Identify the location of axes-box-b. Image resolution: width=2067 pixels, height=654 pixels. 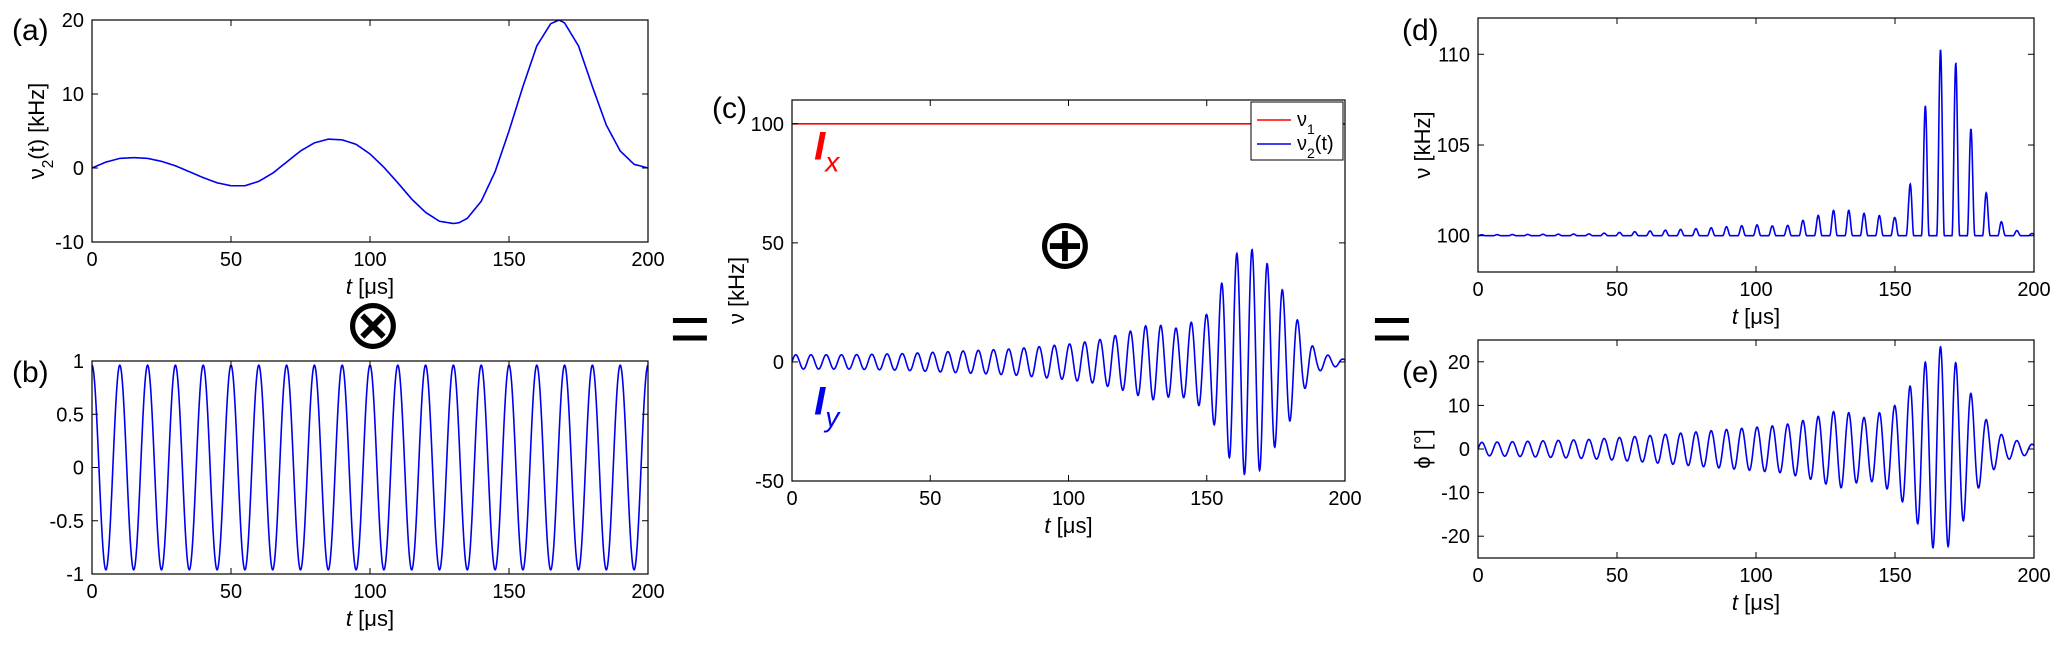
(370, 467).